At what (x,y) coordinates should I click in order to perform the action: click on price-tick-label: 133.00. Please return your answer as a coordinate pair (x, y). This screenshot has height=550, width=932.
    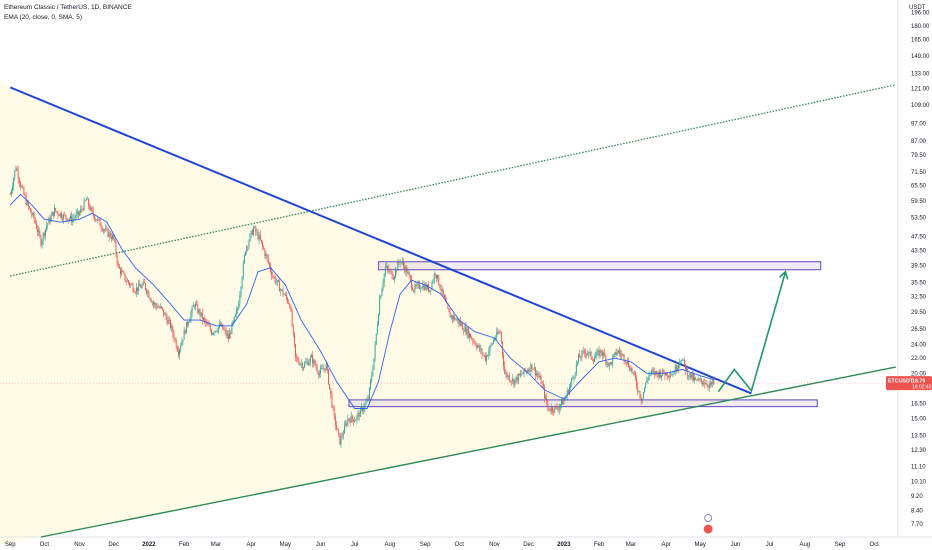
    Looking at the image, I should click on (920, 75).